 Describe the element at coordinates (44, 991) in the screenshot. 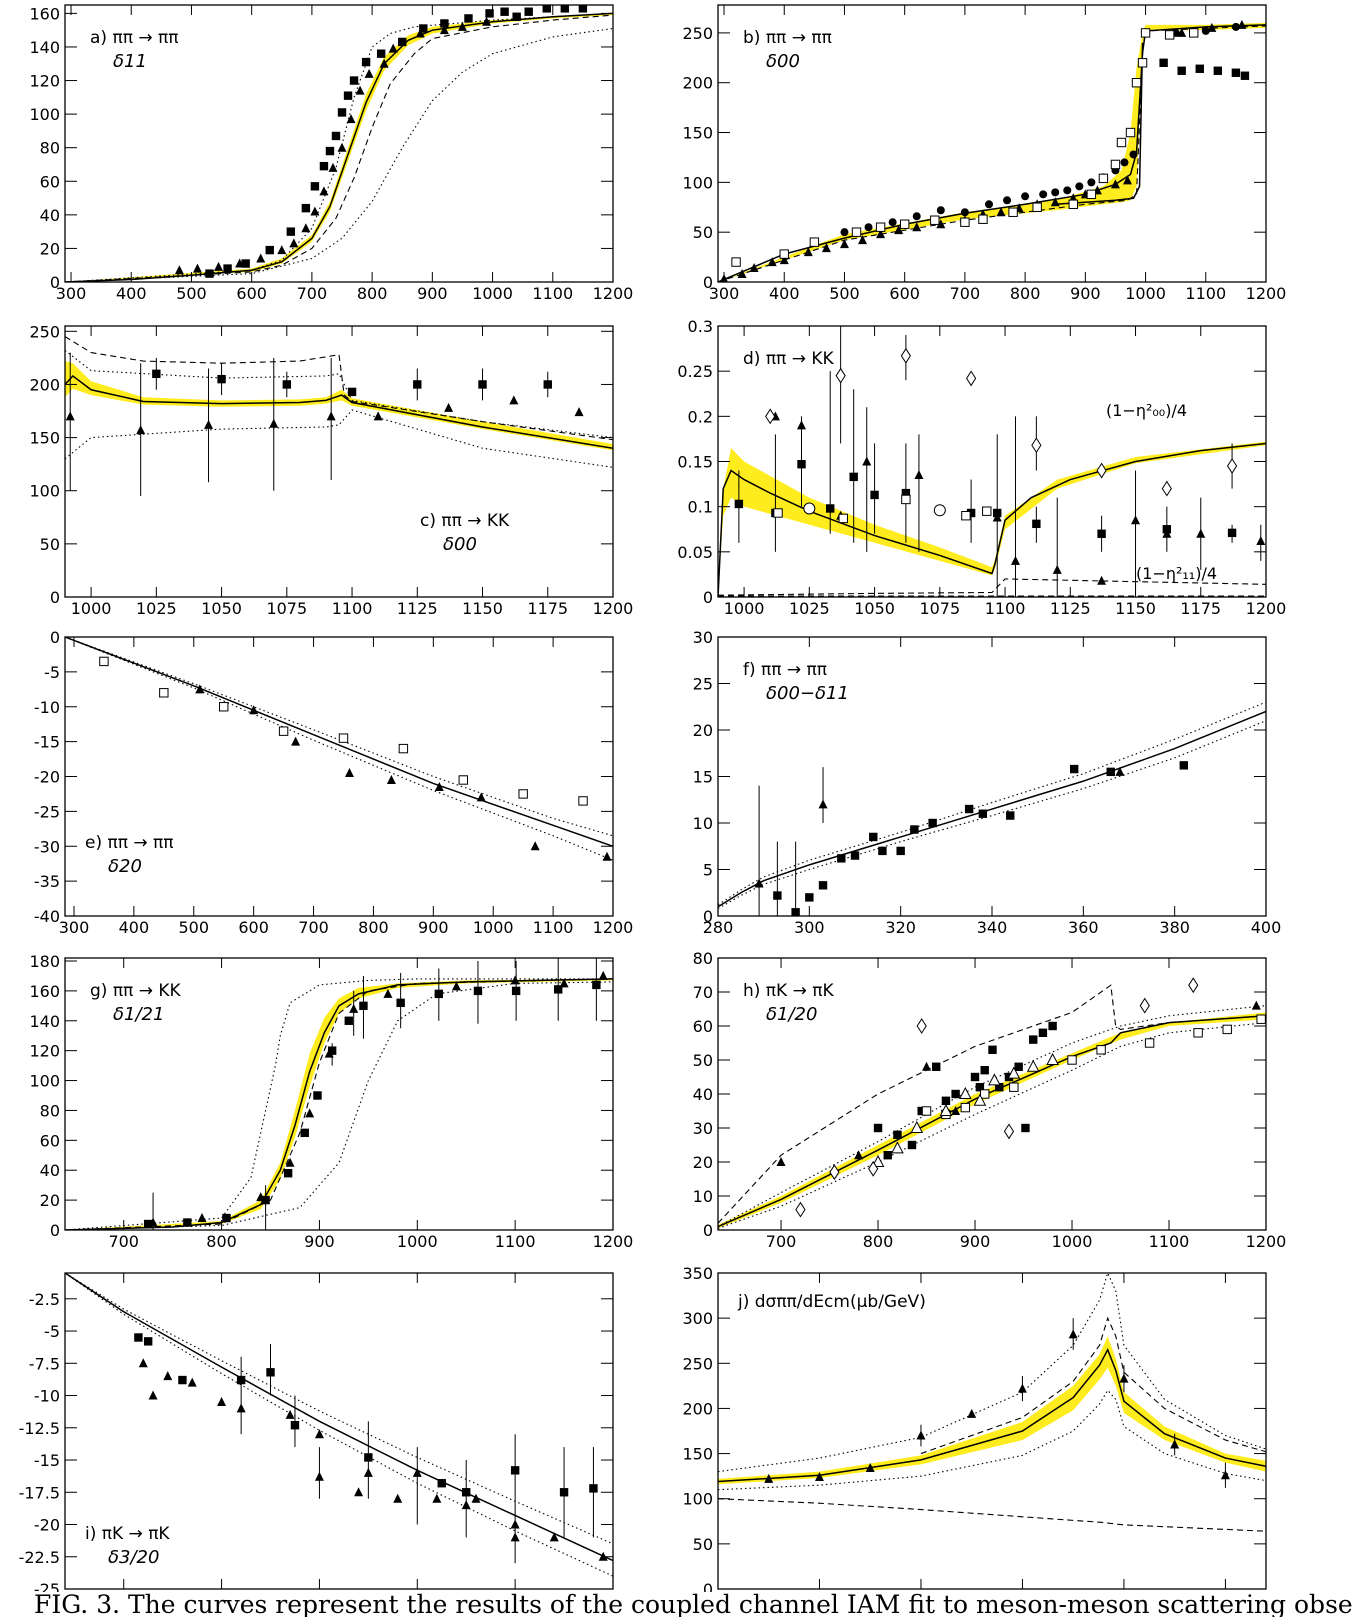

I see `y-tick-label: 160` at that location.